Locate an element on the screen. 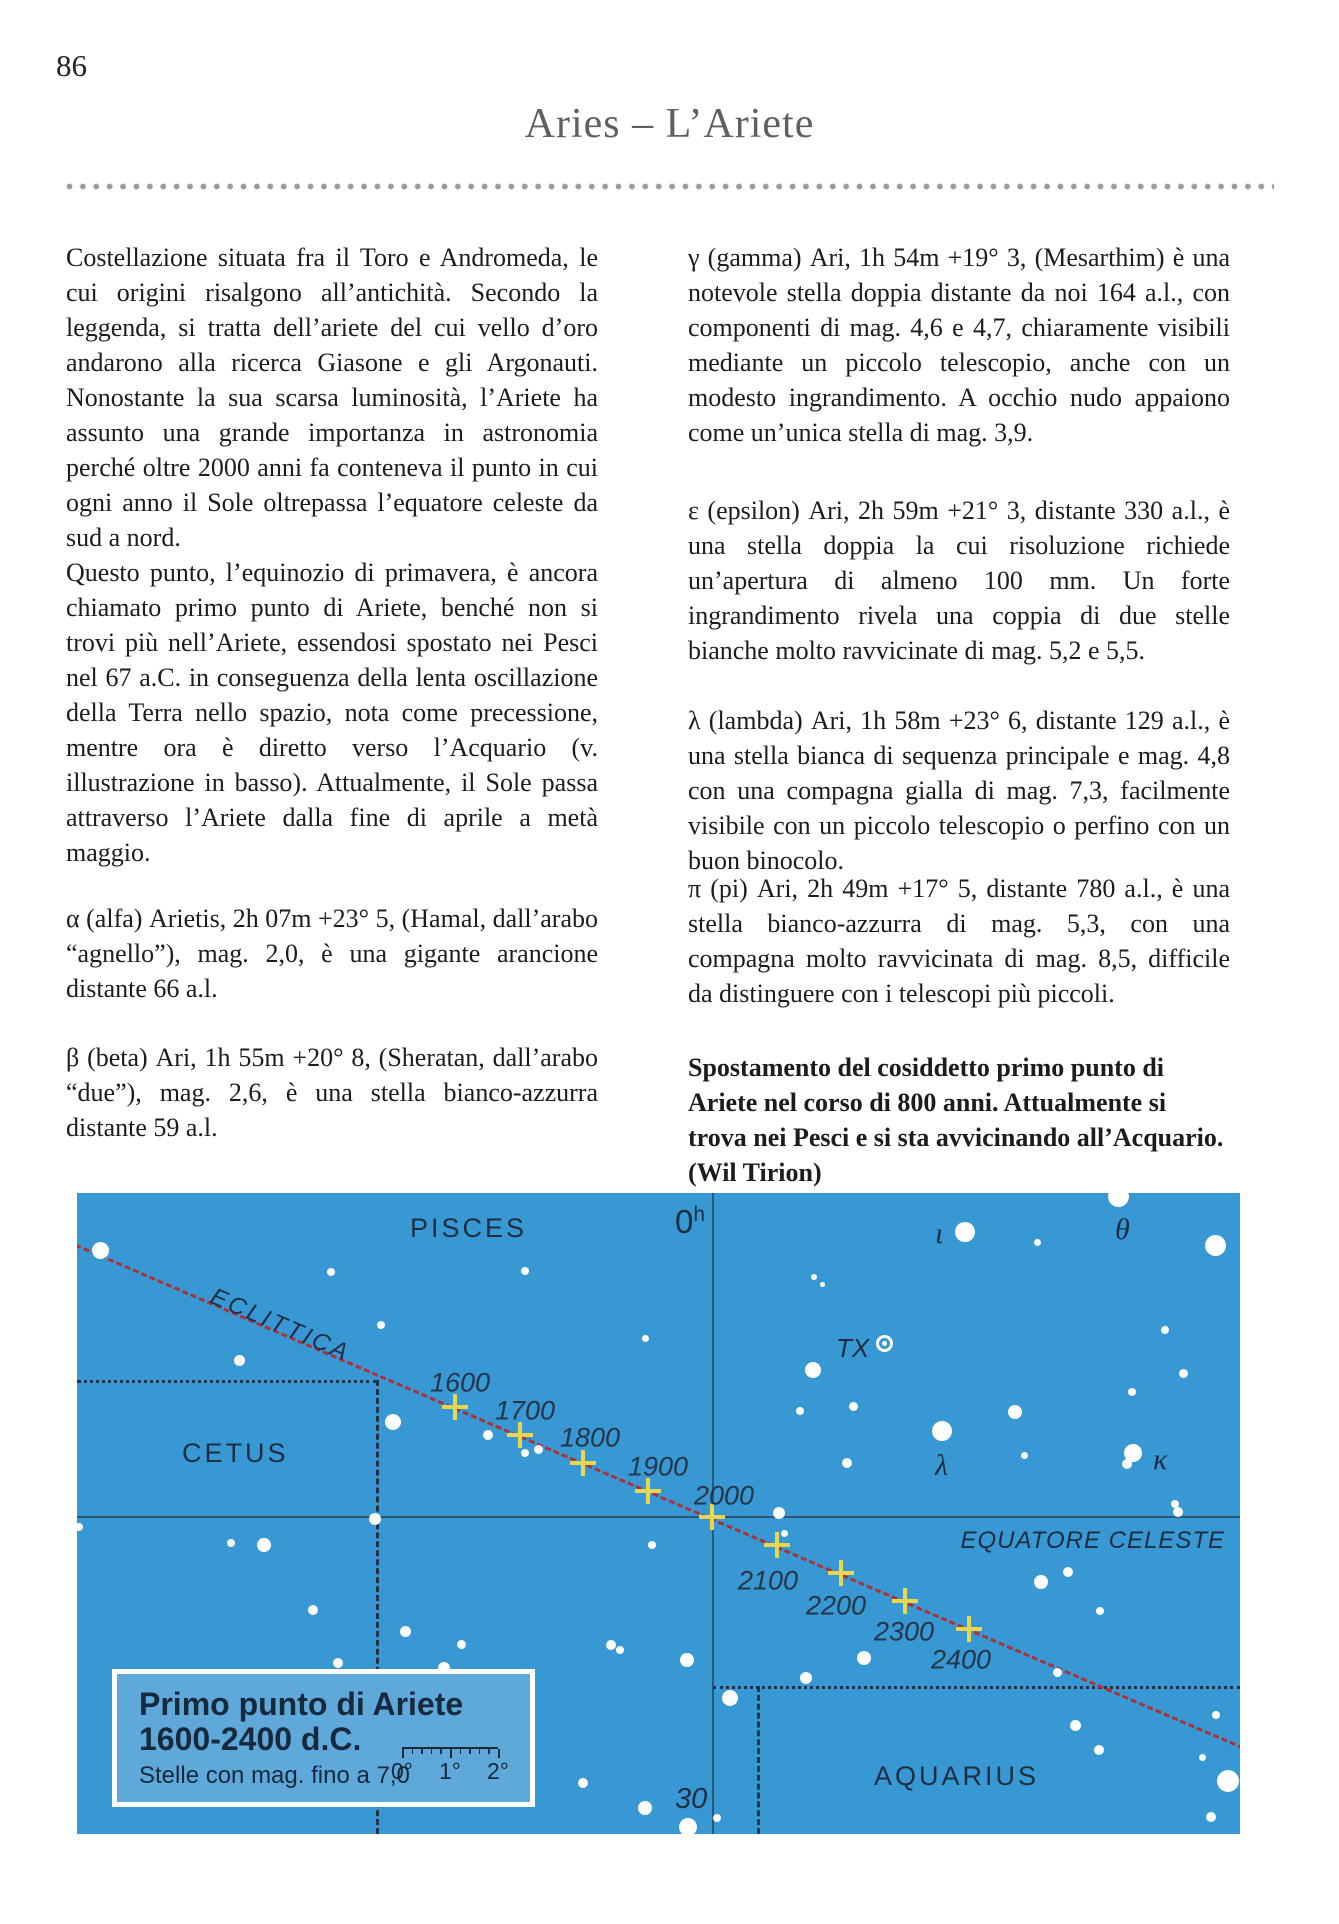 The image size is (1339, 1924). year-label-2100: 2100 is located at coordinates (768, 1580).